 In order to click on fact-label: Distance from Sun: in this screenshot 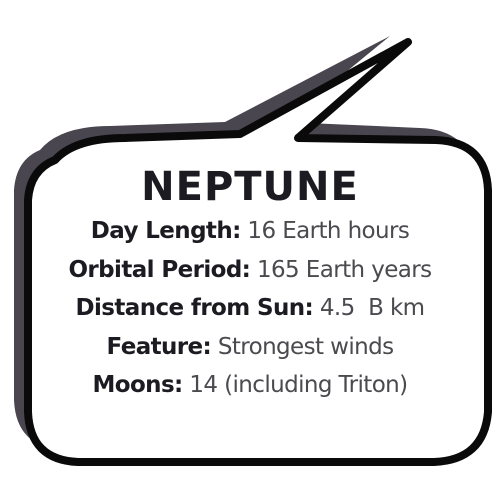, I will do `click(194, 308)`.